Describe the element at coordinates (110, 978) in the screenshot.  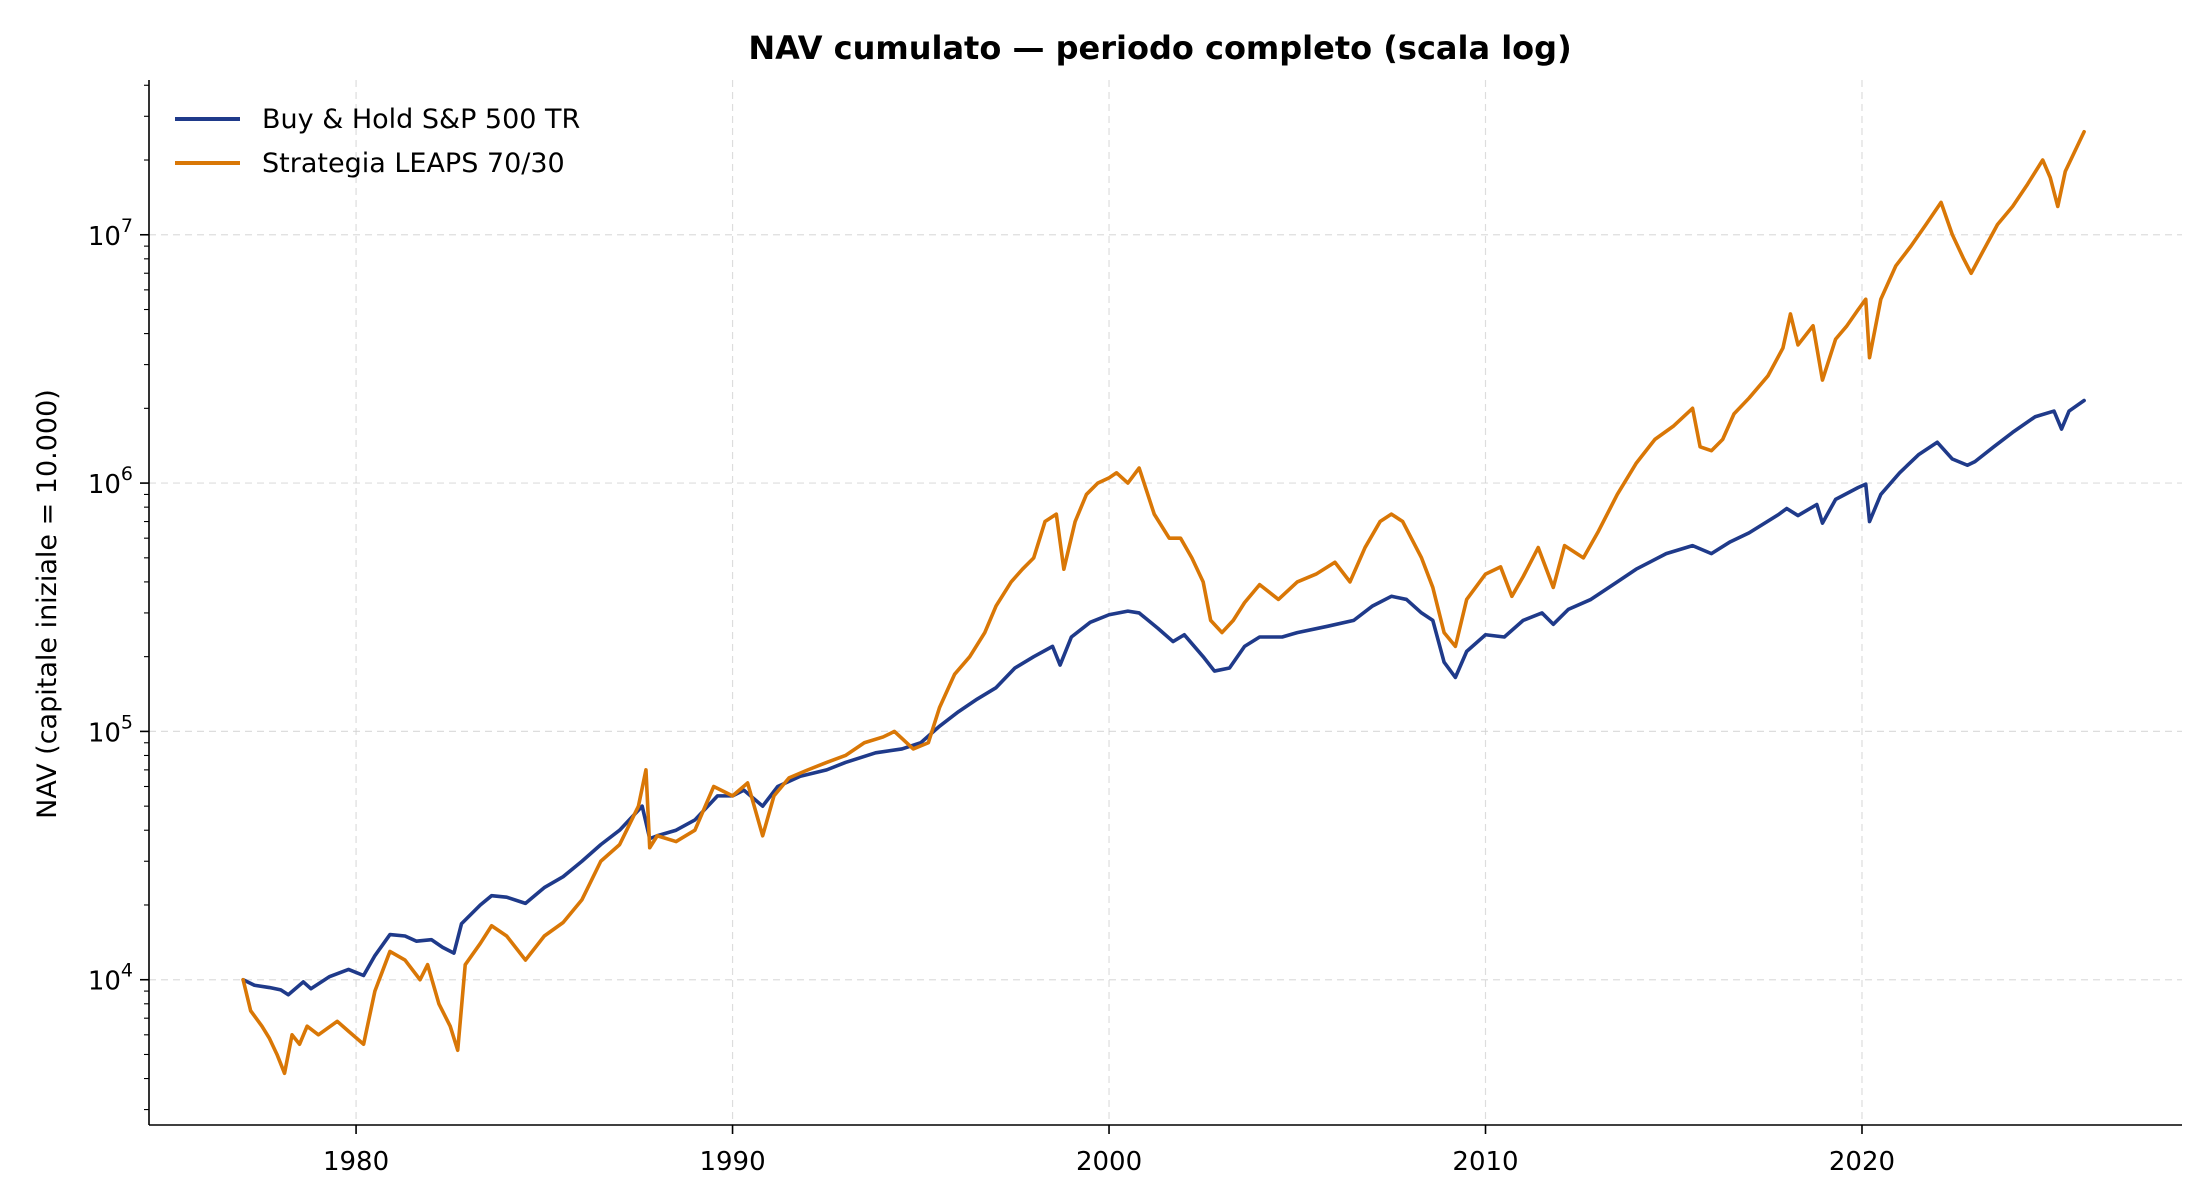
I see `y-tick-label-10000: 10⁴` at that location.